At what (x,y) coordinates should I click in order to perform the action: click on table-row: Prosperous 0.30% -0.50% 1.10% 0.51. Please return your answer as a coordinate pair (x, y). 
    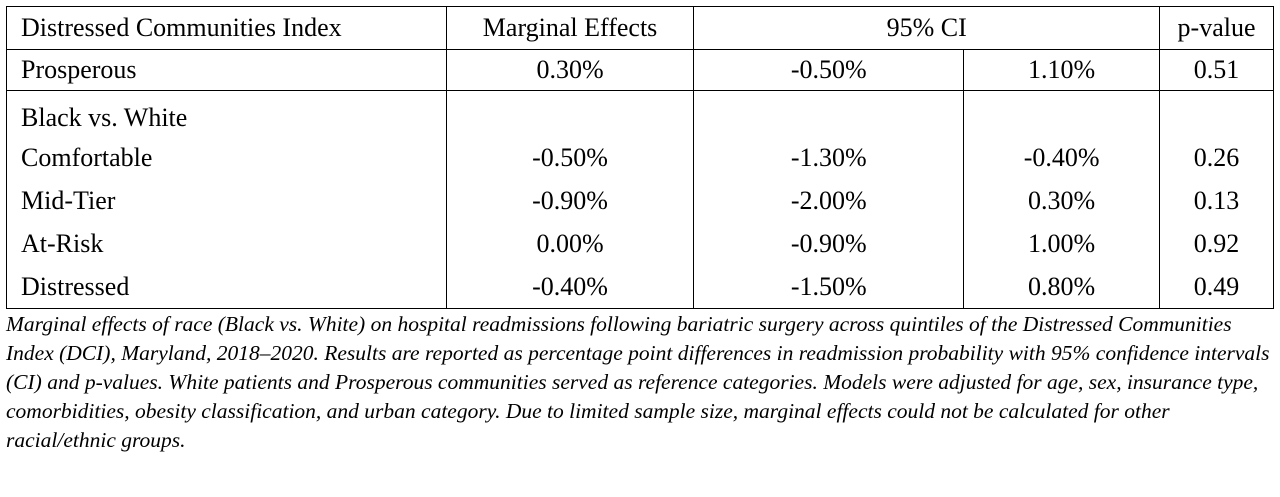
    Looking at the image, I should click on (640, 70).